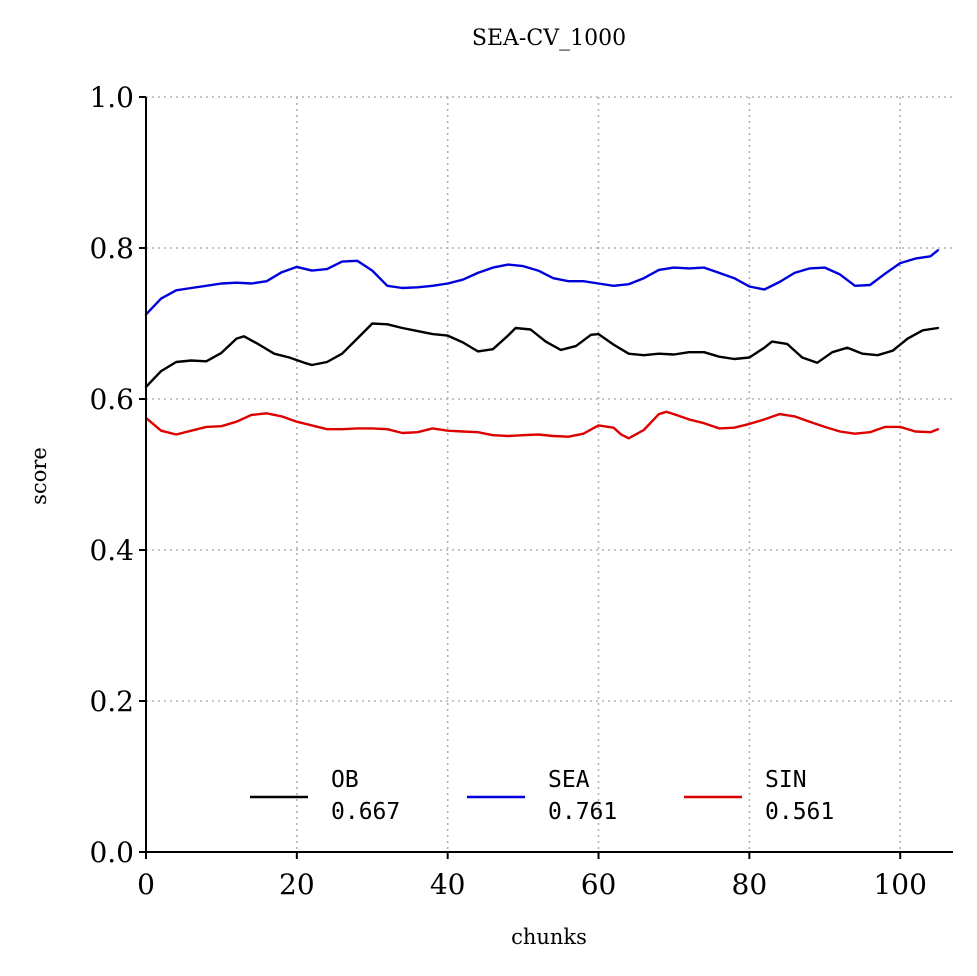 The width and height of the screenshot is (977, 976). Describe the element at coordinates (582, 812) in the screenshot. I see `legend-series-value: 0.761` at that location.